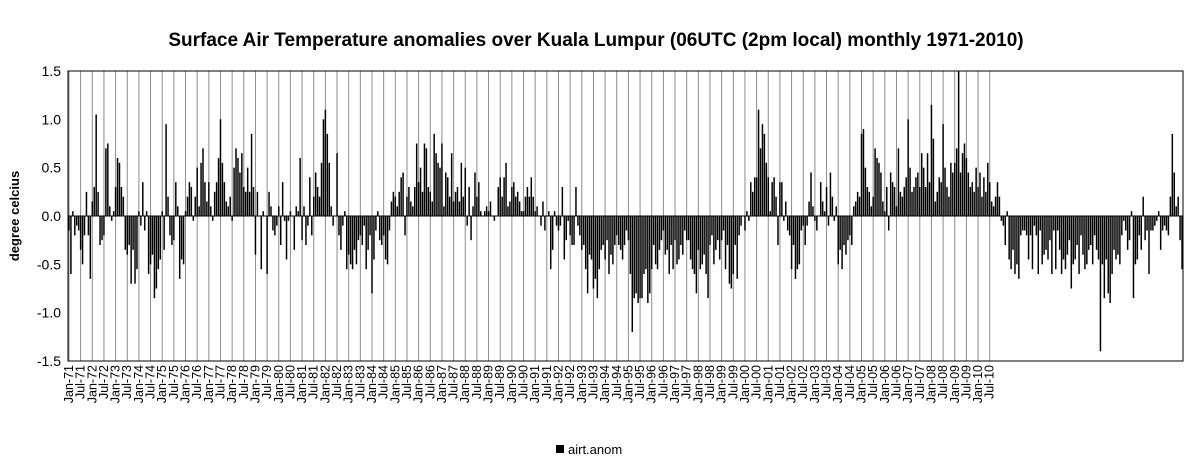 This screenshot has width=1192, height=468. I want to click on x-tick-label: Jul-99, so click(733, 382).